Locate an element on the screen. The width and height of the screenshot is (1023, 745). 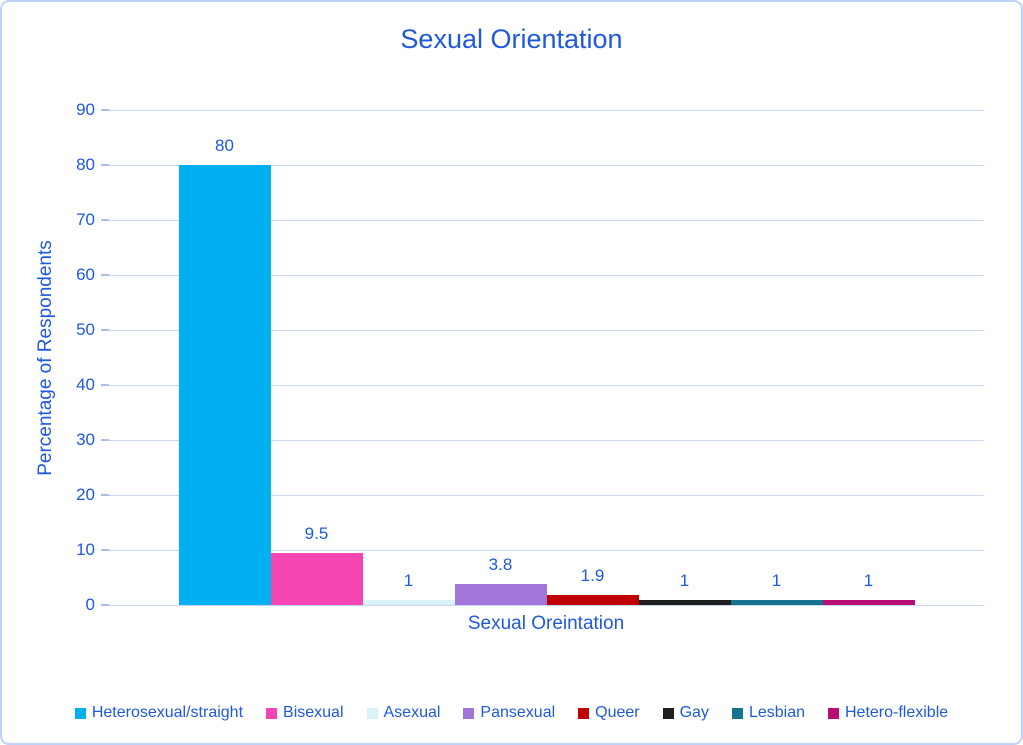
bar-pansexual is located at coordinates (500, 594).